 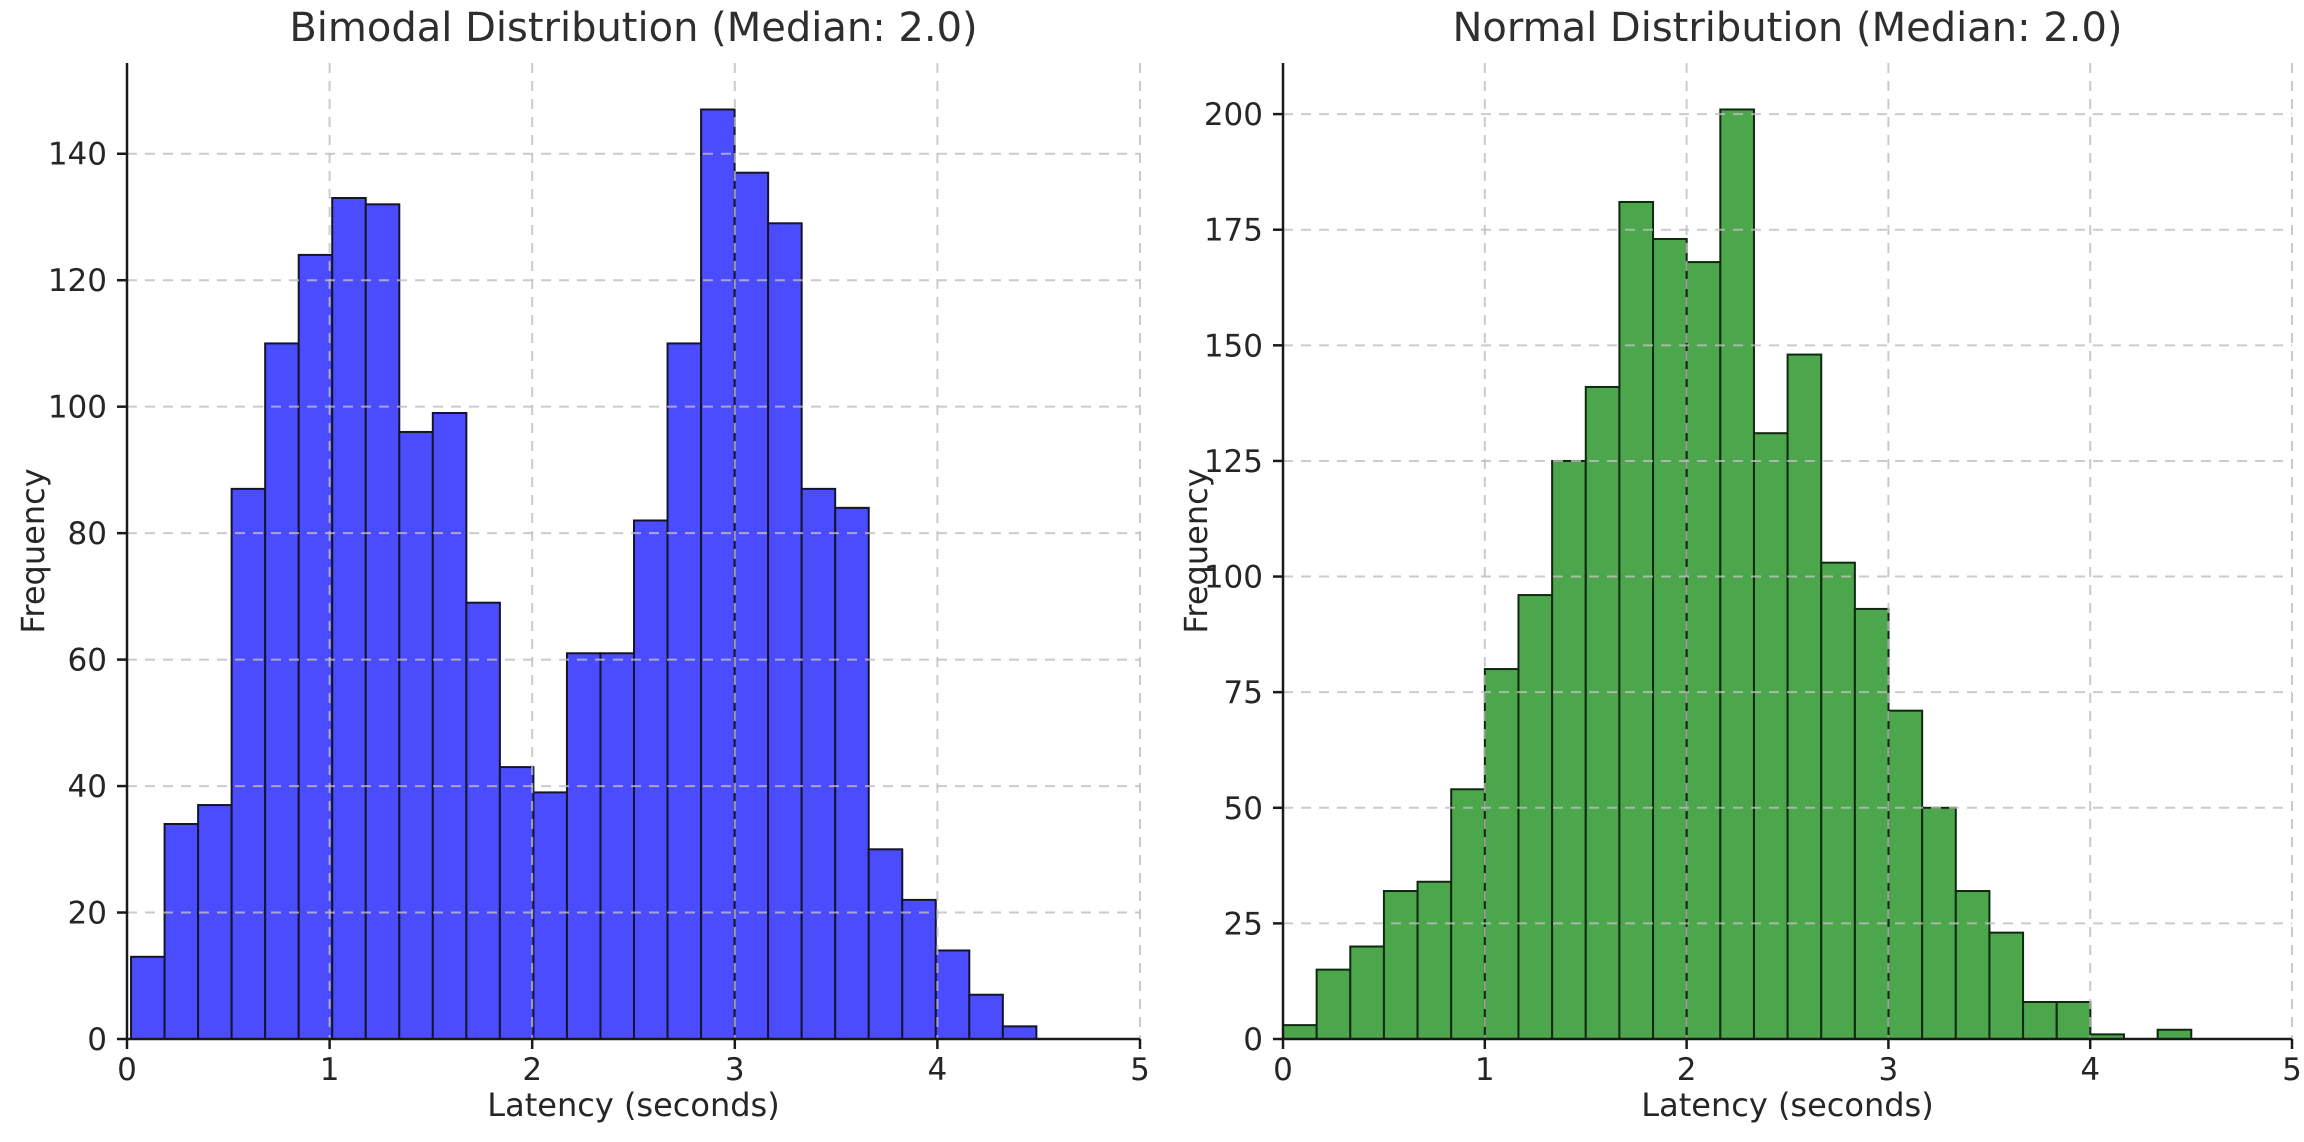 I want to click on y-tick-label: 80, so click(x=87, y=534).